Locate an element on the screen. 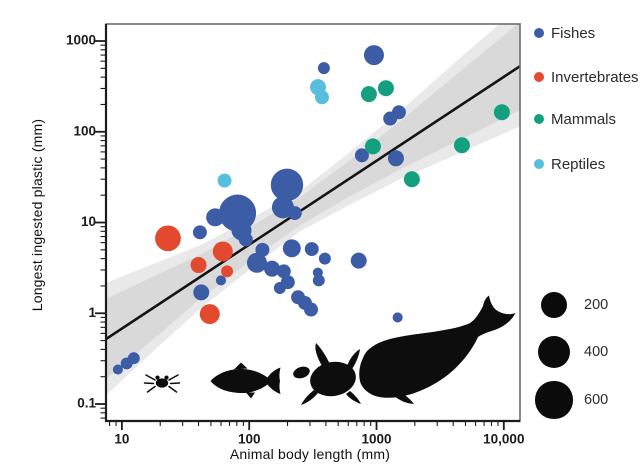  y-tick-label: 10 is located at coordinates (88, 221).